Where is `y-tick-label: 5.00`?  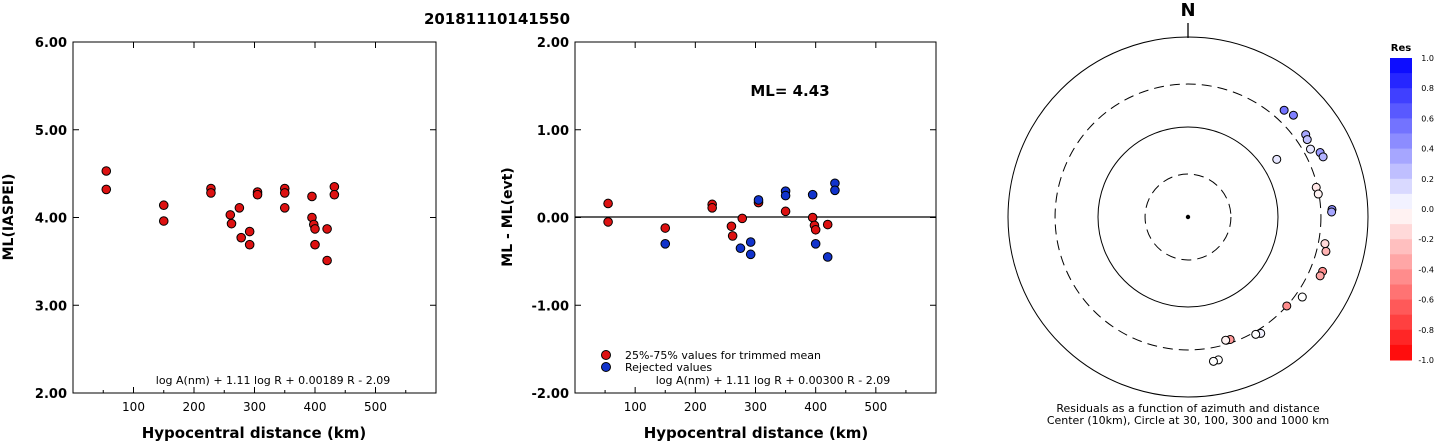
y-tick-label: 5.00 is located at coordinates (51, 131).